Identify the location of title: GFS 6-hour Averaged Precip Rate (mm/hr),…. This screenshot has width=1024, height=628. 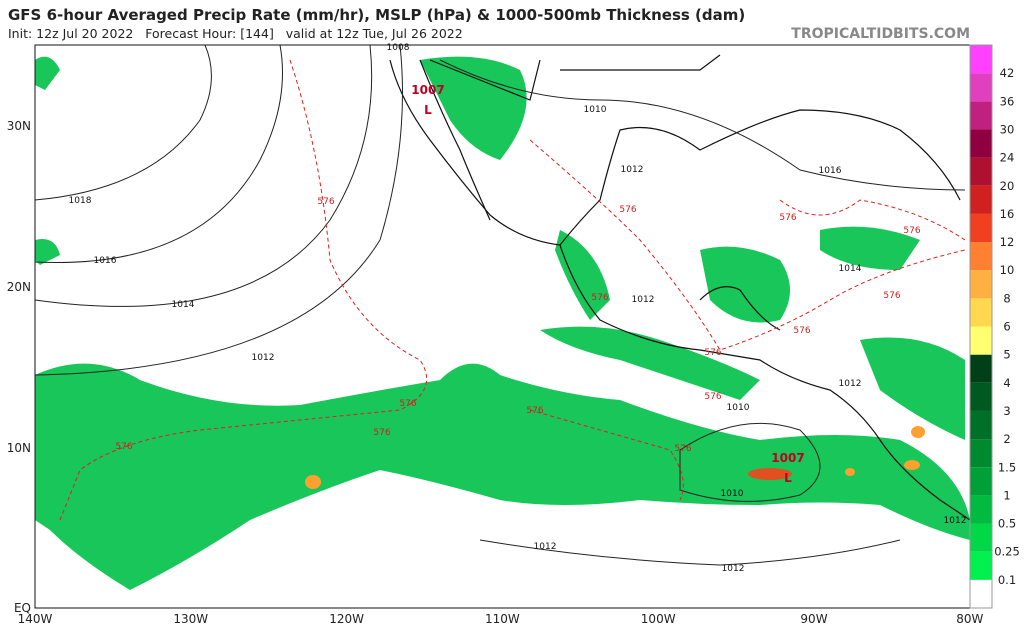
(376, 15).